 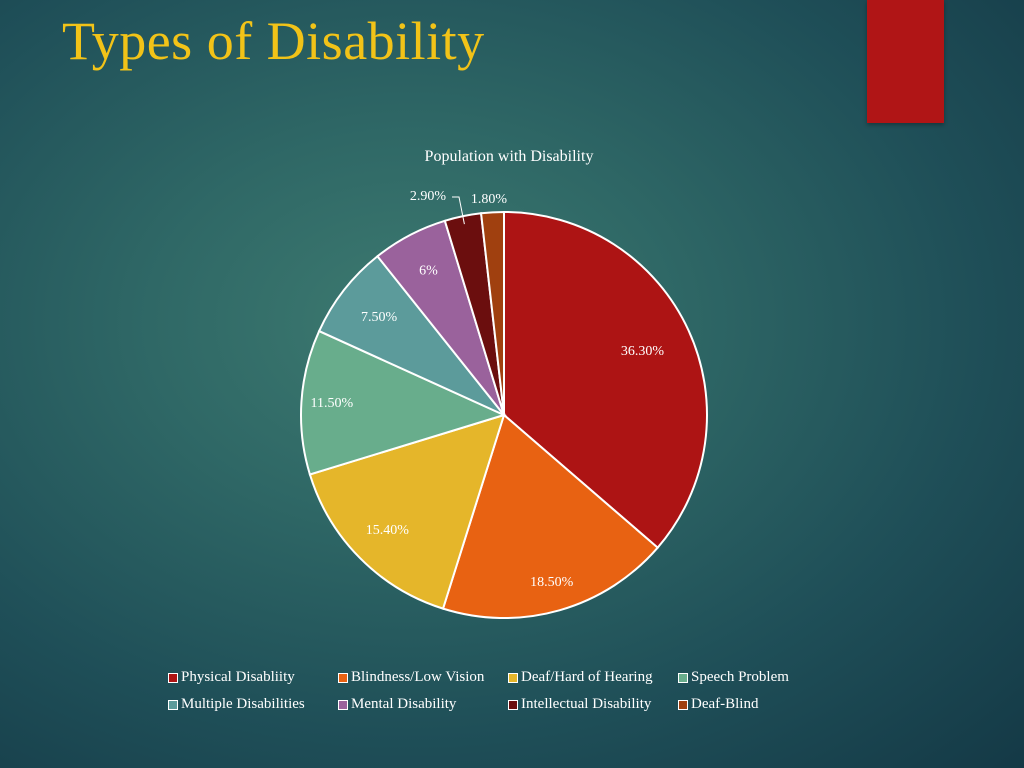 What do you see at coordinates (552, 582) in the screenshot?
I see `data-label-blindness-low-vision: 18.50%` at bounding box center [552, 582].